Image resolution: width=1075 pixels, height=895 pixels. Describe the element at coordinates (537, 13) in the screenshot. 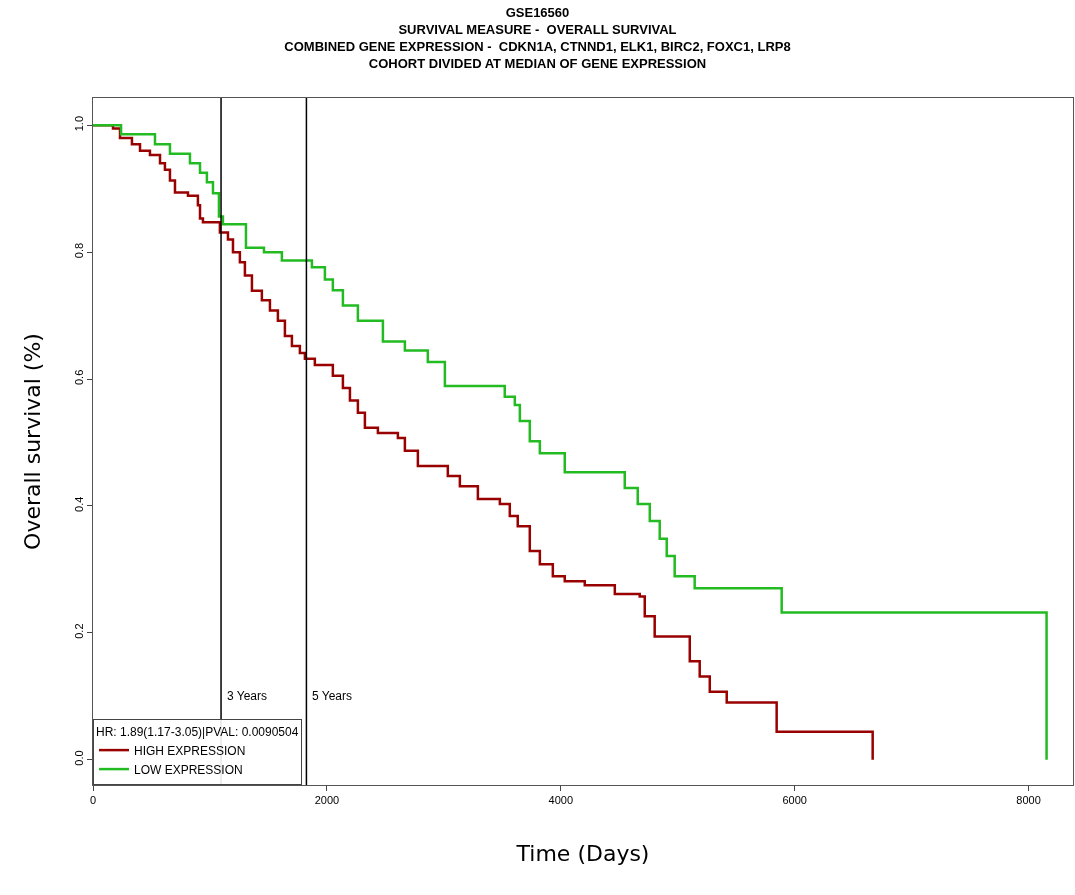

I see `chart-title: GSE16560` at that location.